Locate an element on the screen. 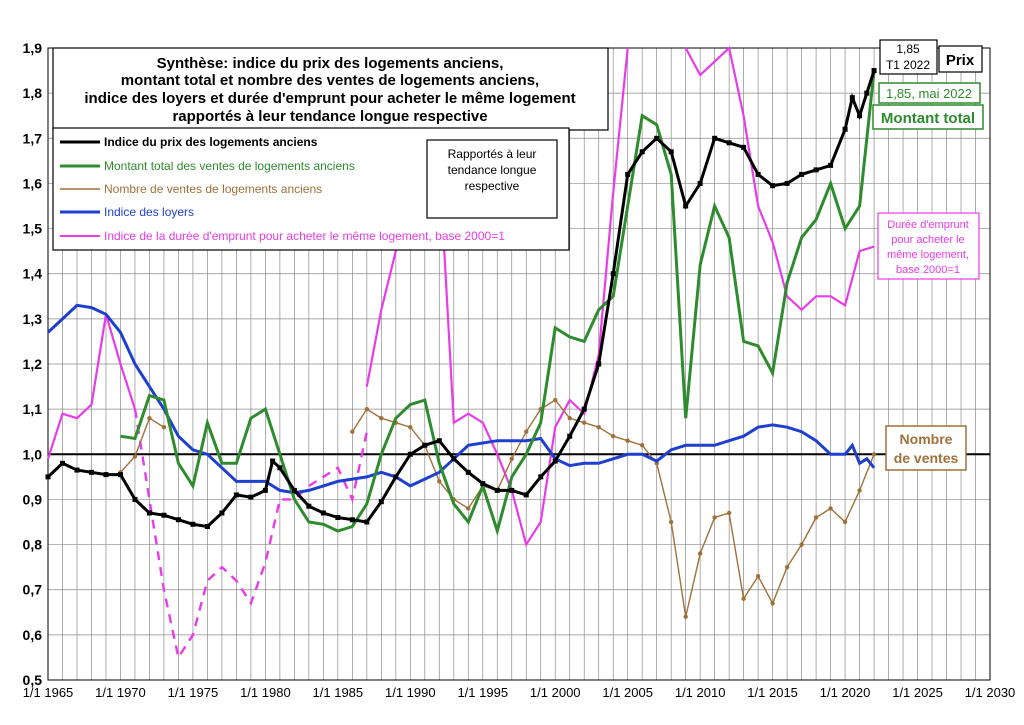 Image resolution: width=1024 pixels, height=725 pixels. x-tick-label: 1/1 2005 is located at coordinates (627, 692).